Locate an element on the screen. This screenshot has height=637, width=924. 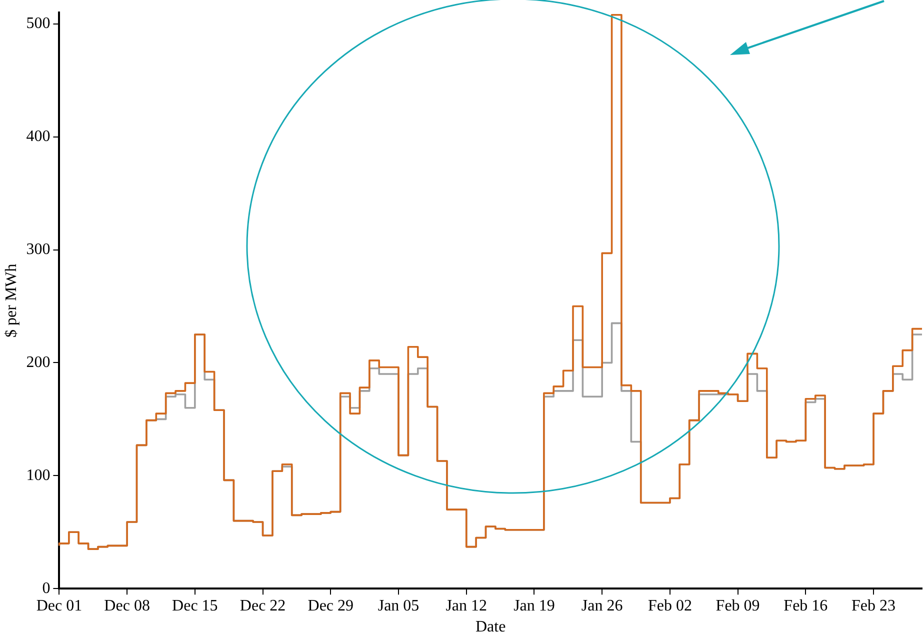
y-tick-label: 500 is located at coordinates (38, 23).